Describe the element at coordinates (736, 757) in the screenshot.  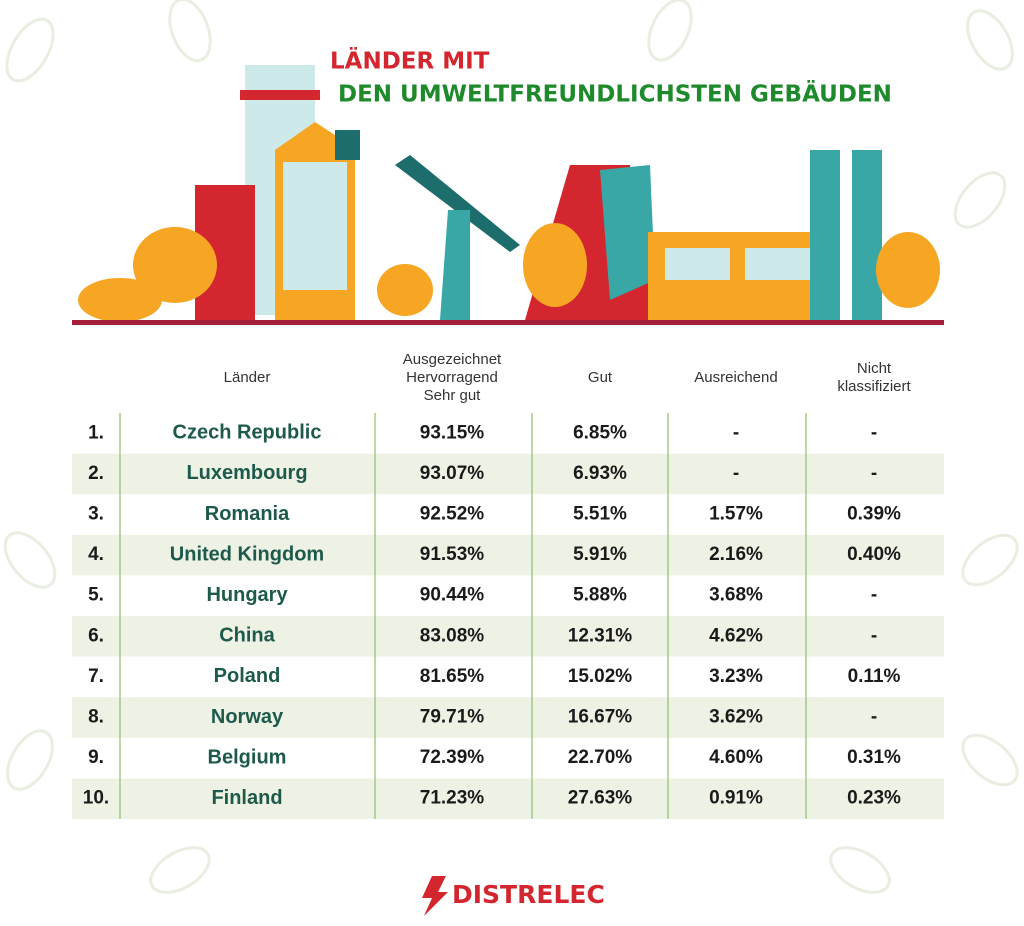
I see `table-cell: 4.60%` at that location.